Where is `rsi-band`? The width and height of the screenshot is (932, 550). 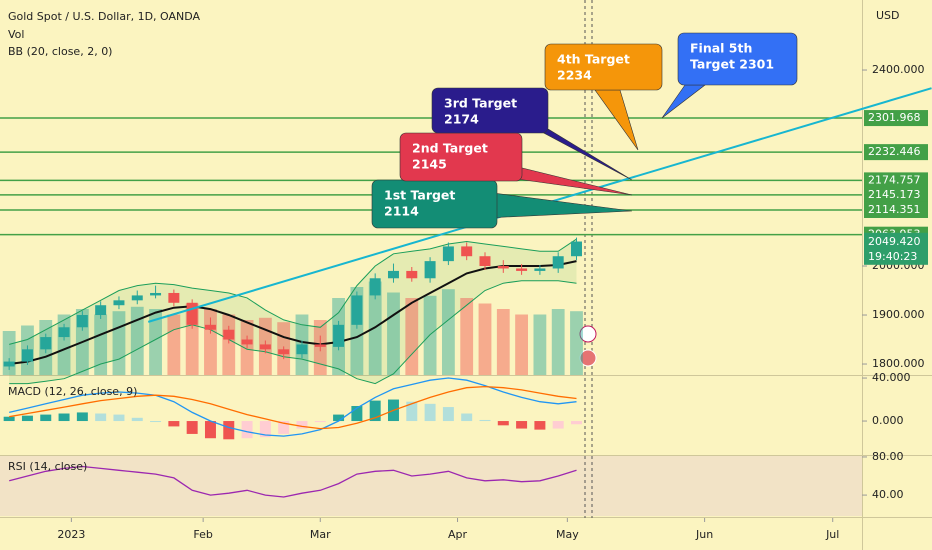 rsi-band is located at coordinates (431, 486).